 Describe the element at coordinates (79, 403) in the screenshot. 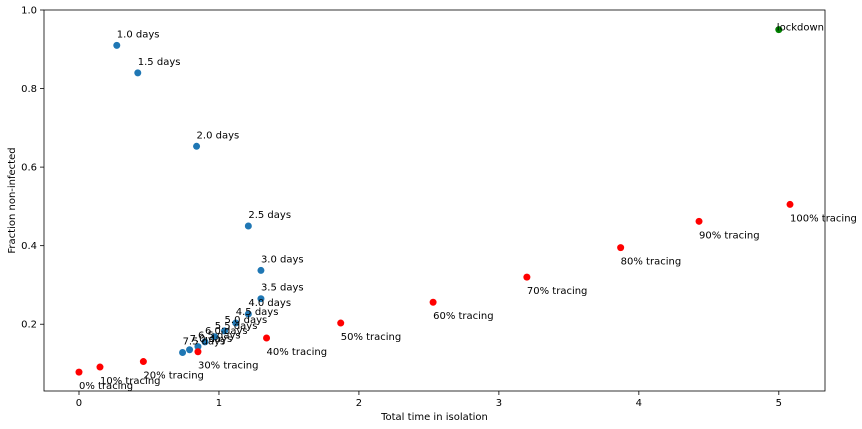

I see `x-tick-label: 0` at that location.